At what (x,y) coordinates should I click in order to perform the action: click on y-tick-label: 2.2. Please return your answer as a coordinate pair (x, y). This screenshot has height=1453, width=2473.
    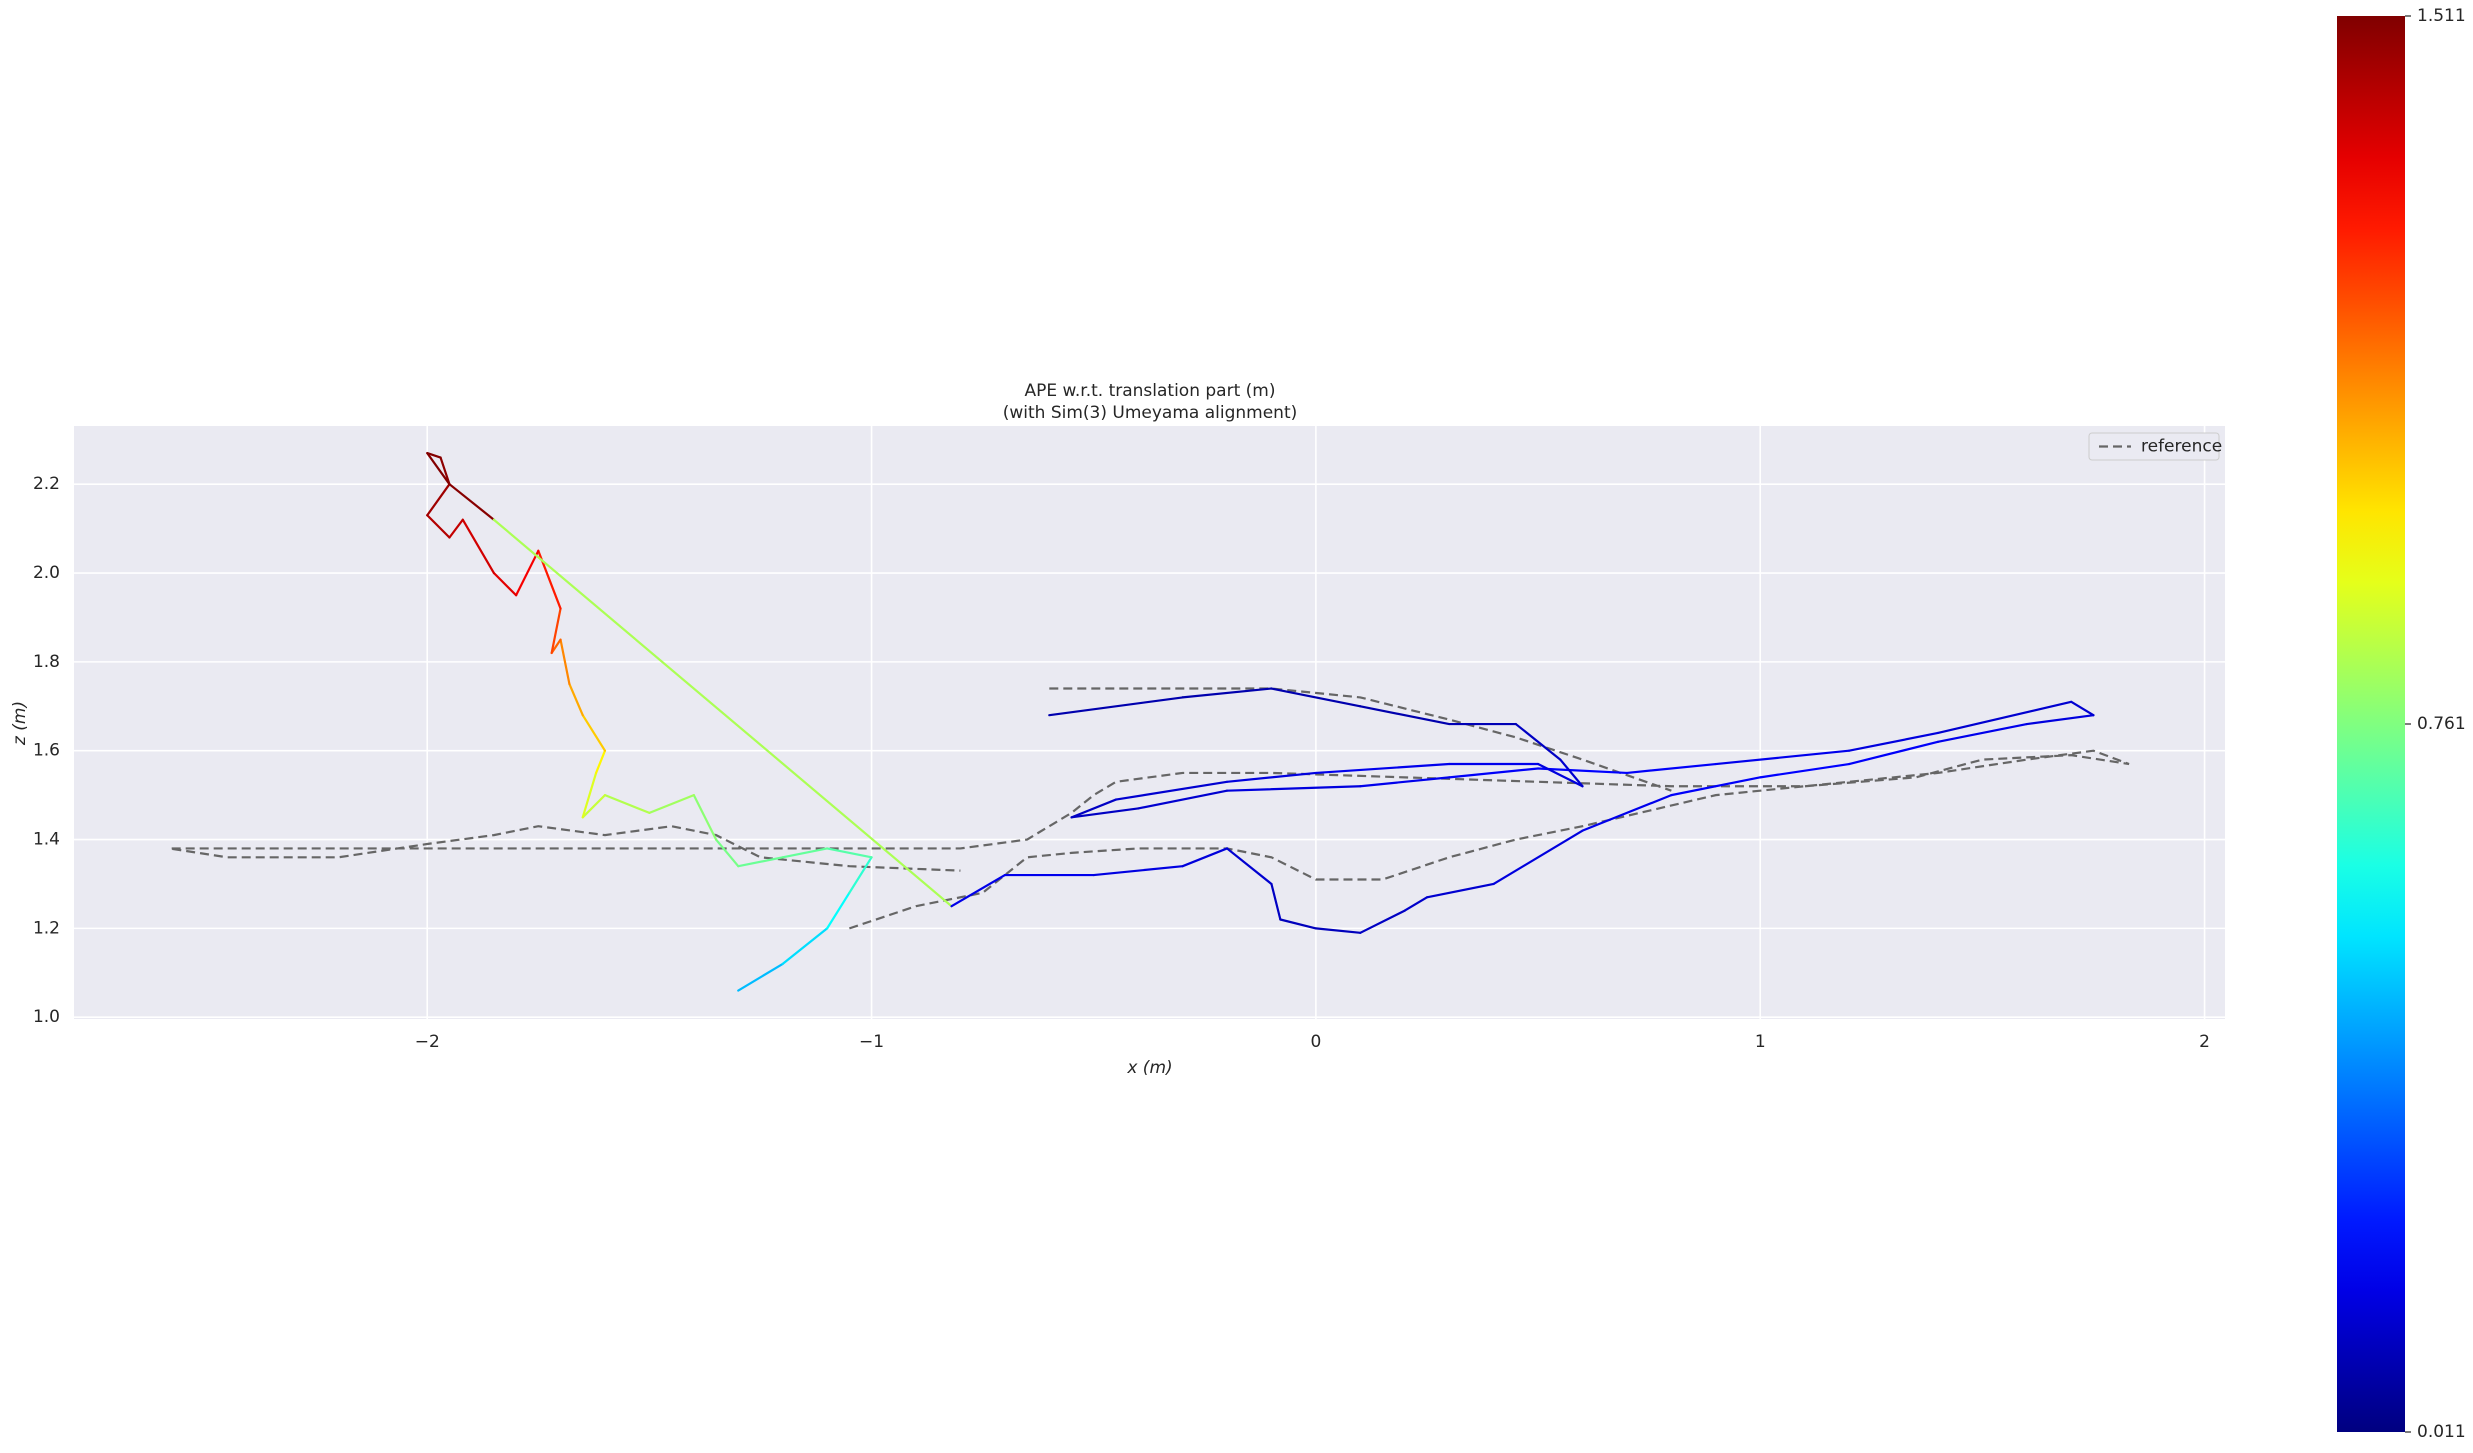
    Looking at the image, I should click on (46, 484).